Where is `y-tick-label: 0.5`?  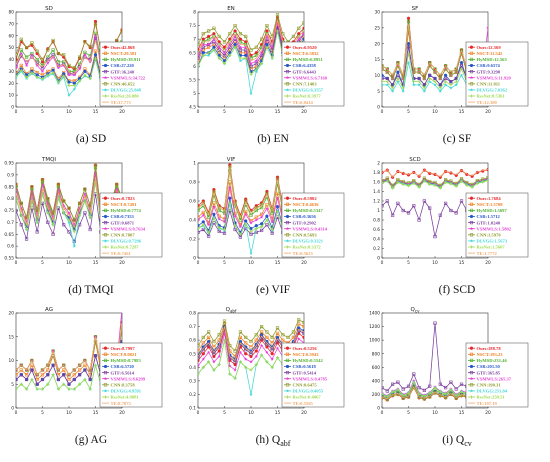
y-tick-label: 0.5 is located at coordinates (192, 354).